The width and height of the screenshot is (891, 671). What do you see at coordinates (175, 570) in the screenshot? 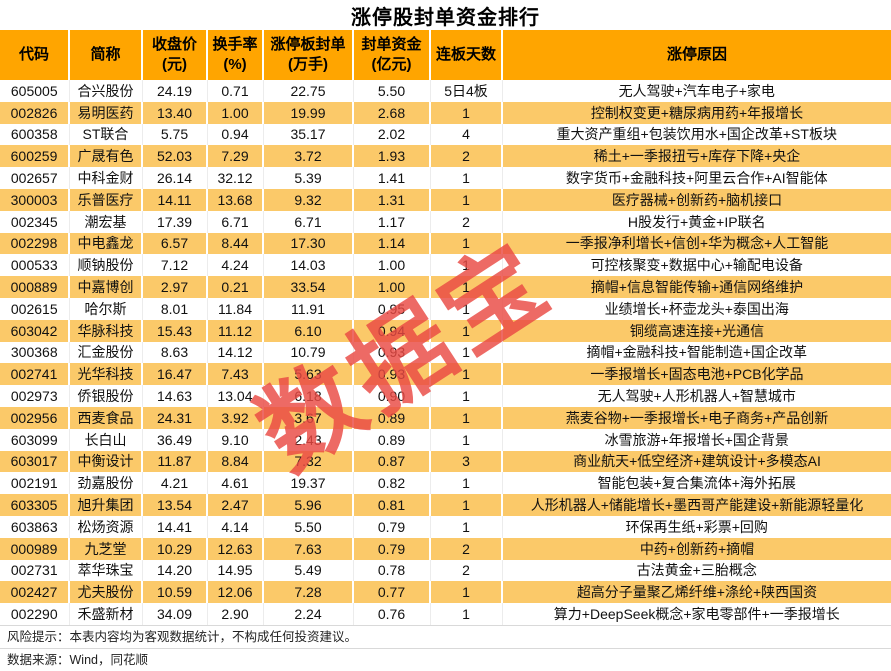
I see `cell-close_price: 14.20` at bounding box center [175, 570].